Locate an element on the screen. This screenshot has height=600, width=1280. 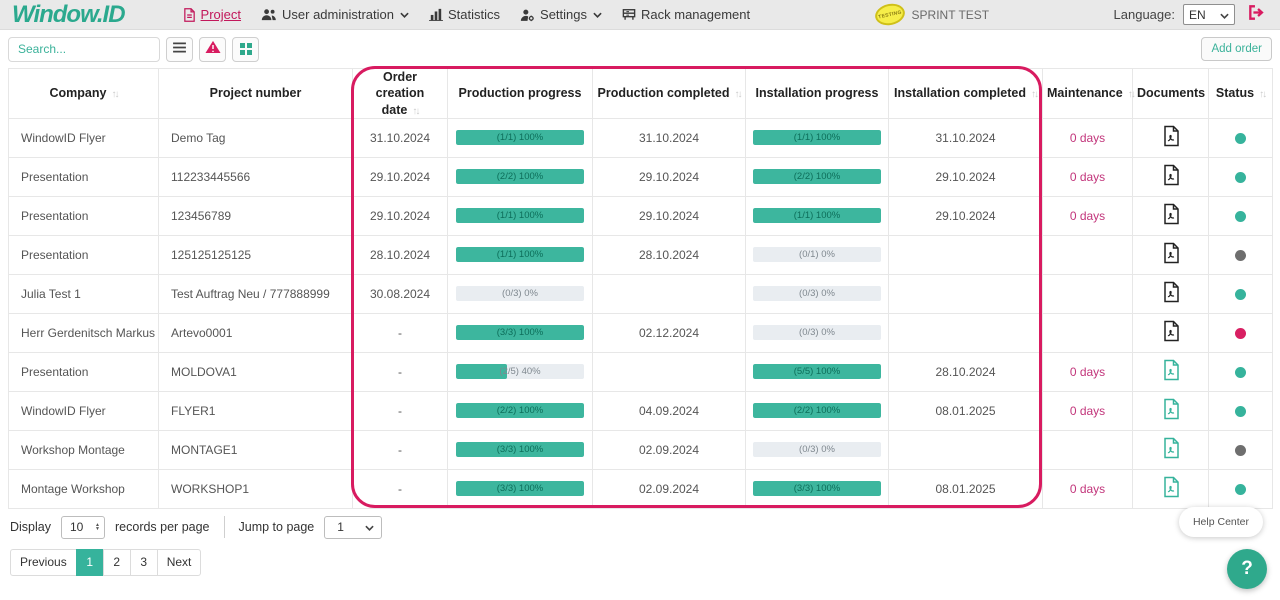
document-icon is located at coordinates (189, 14).